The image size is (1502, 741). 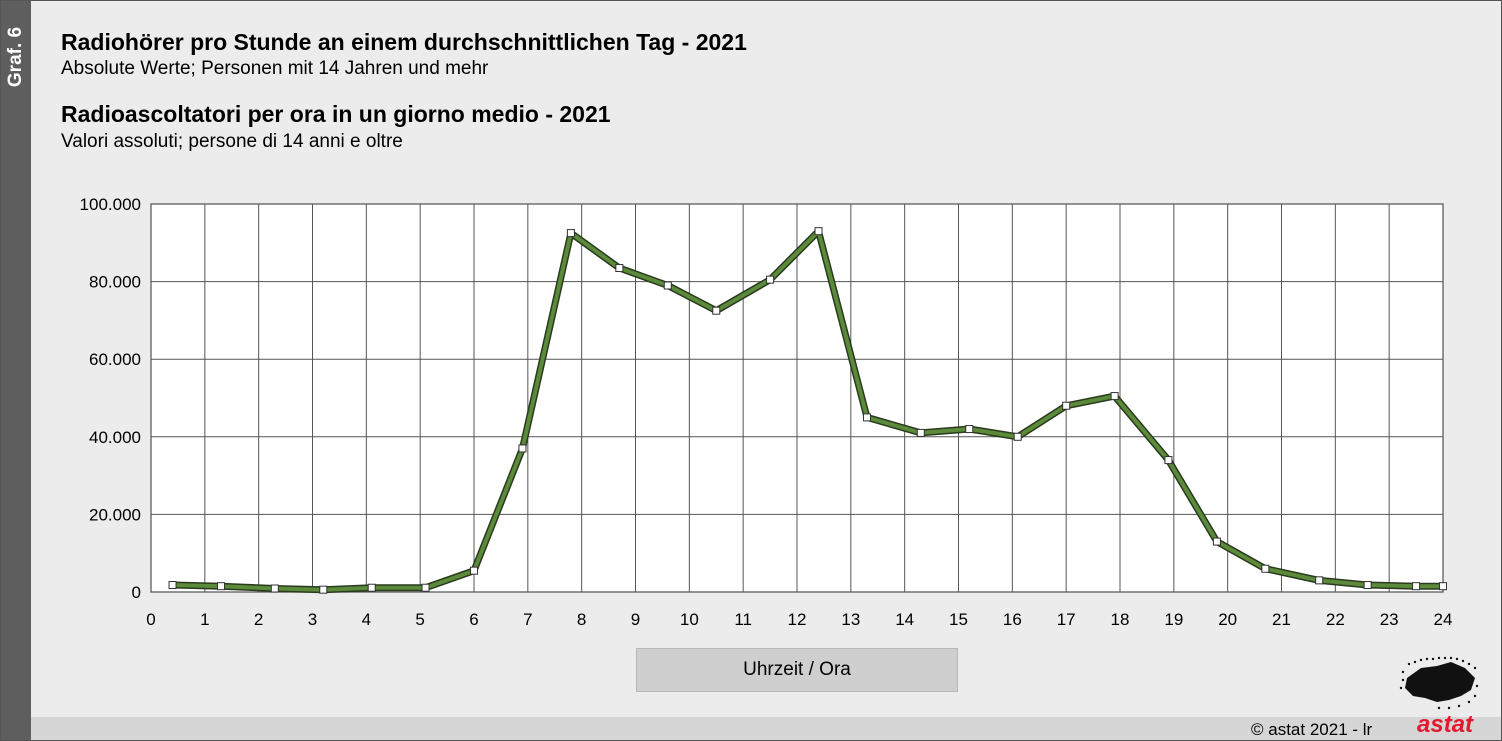 What do you see at coordinates (1120, 619) in the screenshot?
I see `x-tick-label: 18` at bounding box center [1120, 619].